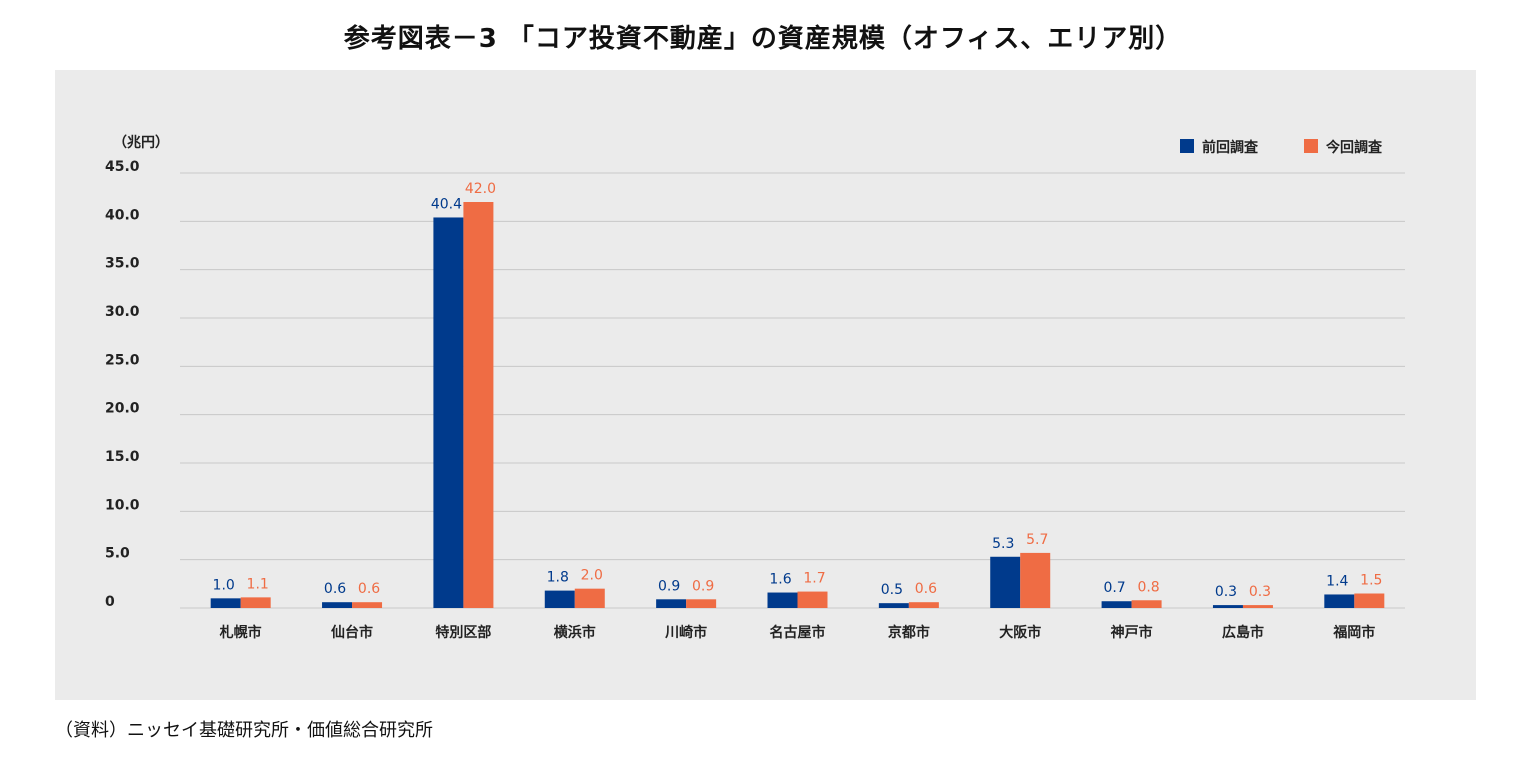  I want to click on y-tick-label: 5.0, so click(117, 554).